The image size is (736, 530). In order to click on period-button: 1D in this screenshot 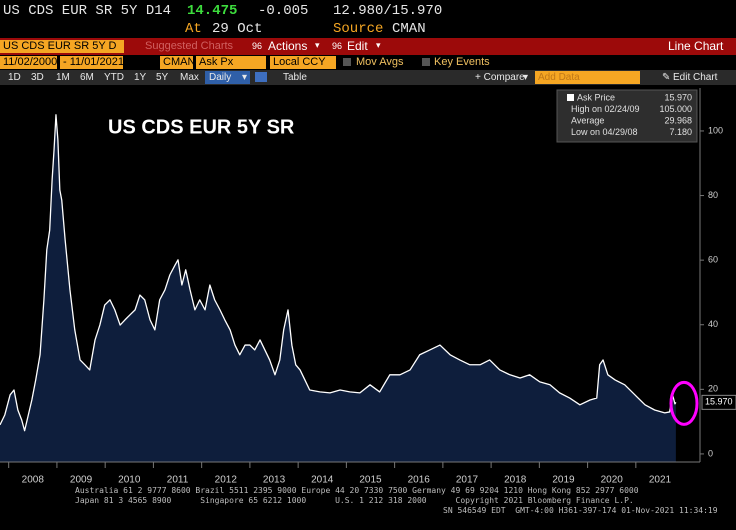, I will do `click(14, 77)`.